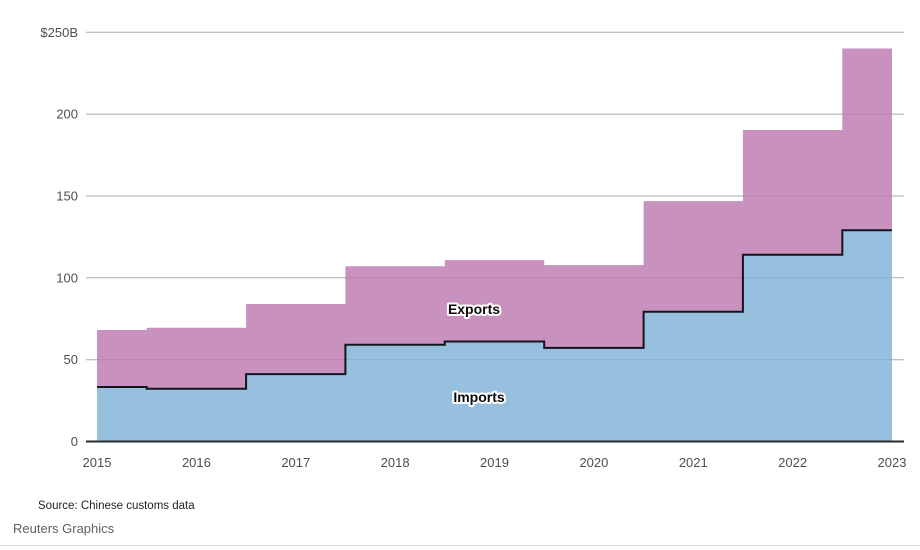  Describe the element at coordinates (116, 506) in the screenshot. I see `source-note: Source: Chinese customs data` at that location.